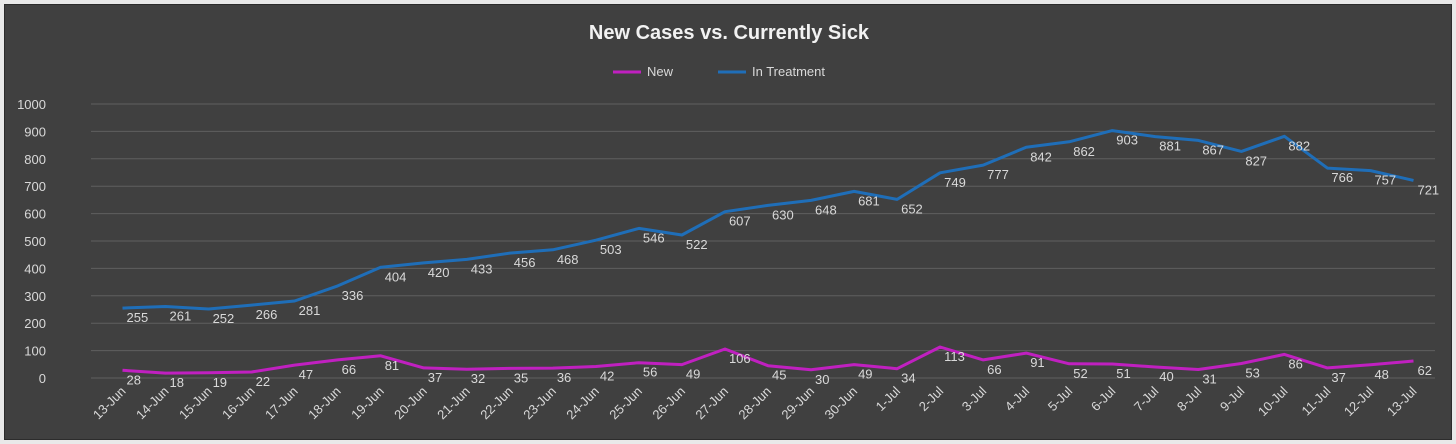 This screenshot has width=1456, height=444. I want to click on y-axis: 0 100 200 300 400 500 600 700 800 900 1000, so click(31, 241).